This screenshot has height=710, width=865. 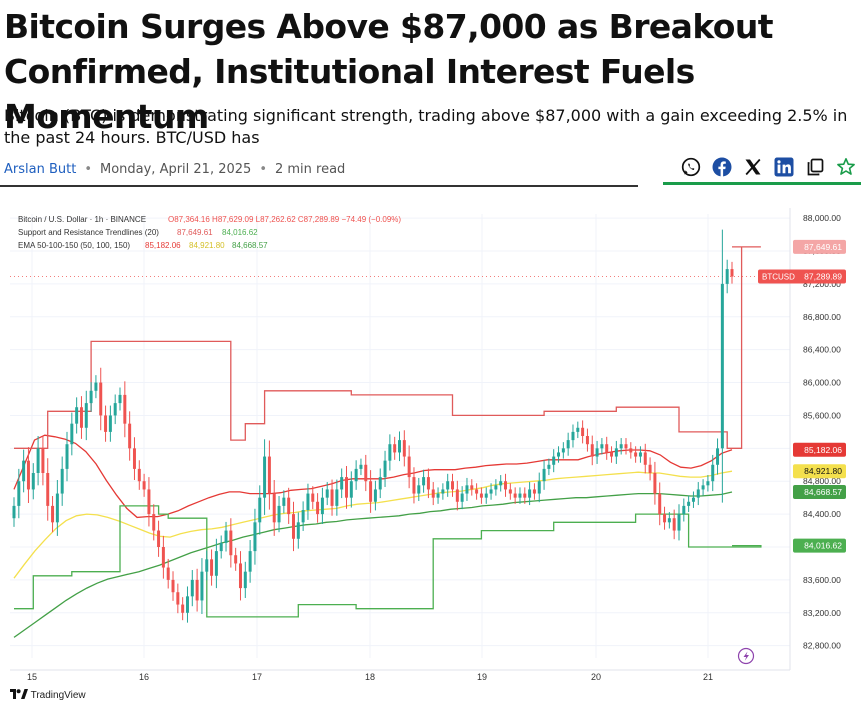 What do you see at coordinates (778, 276) in the screenshot?
I see `last-price-tag-symbol: BTCUSD` at bounding box center [778, 276].